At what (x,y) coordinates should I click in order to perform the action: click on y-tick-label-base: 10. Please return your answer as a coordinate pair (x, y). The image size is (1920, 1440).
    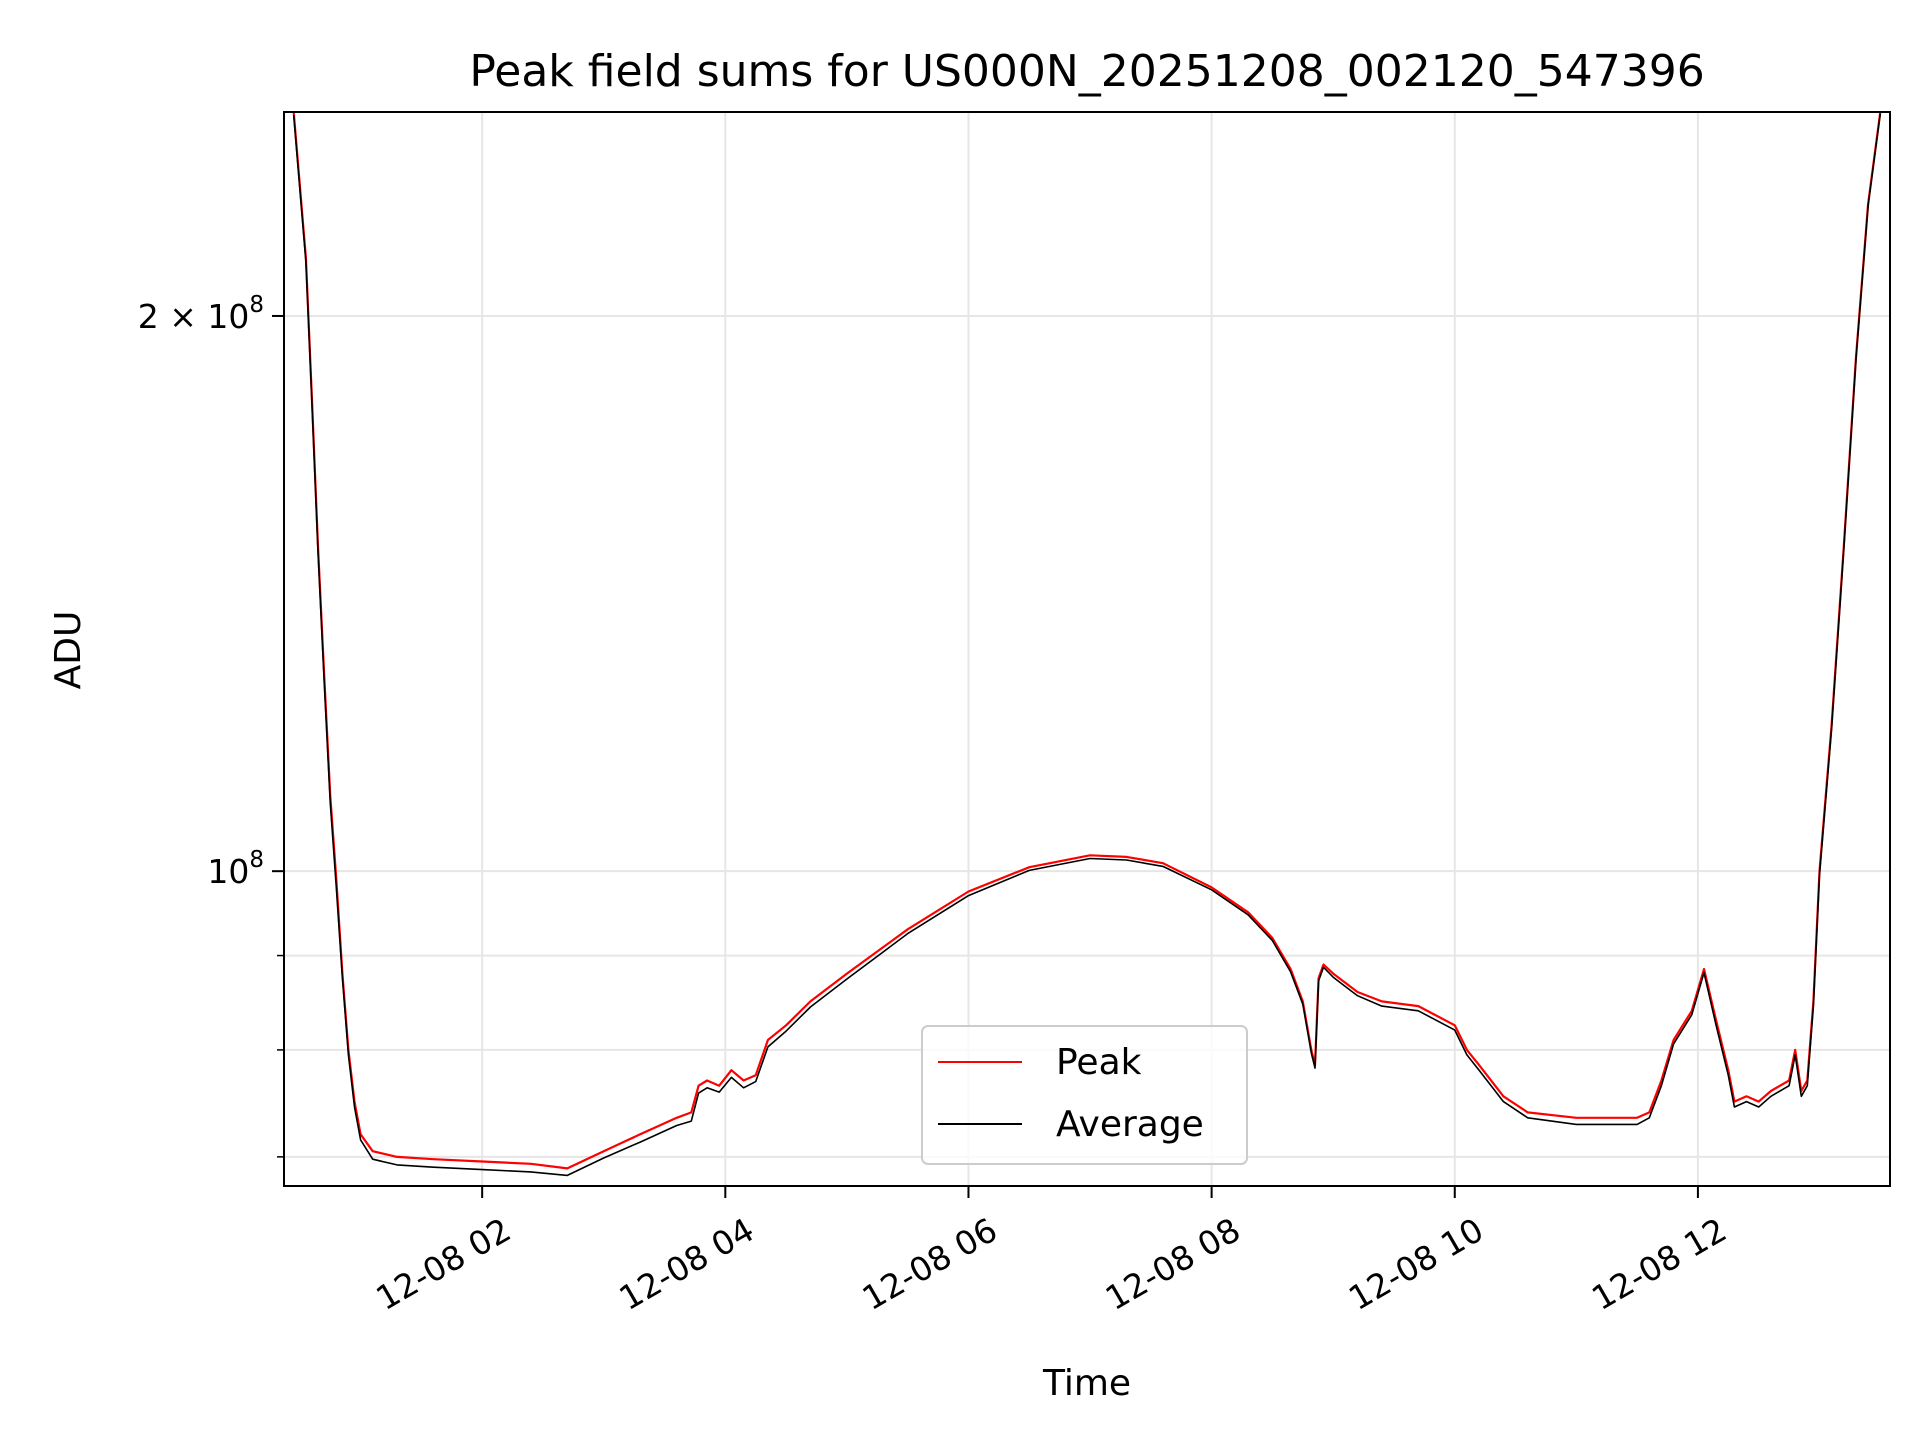
    Looking at the image, I should click on (228, 871).